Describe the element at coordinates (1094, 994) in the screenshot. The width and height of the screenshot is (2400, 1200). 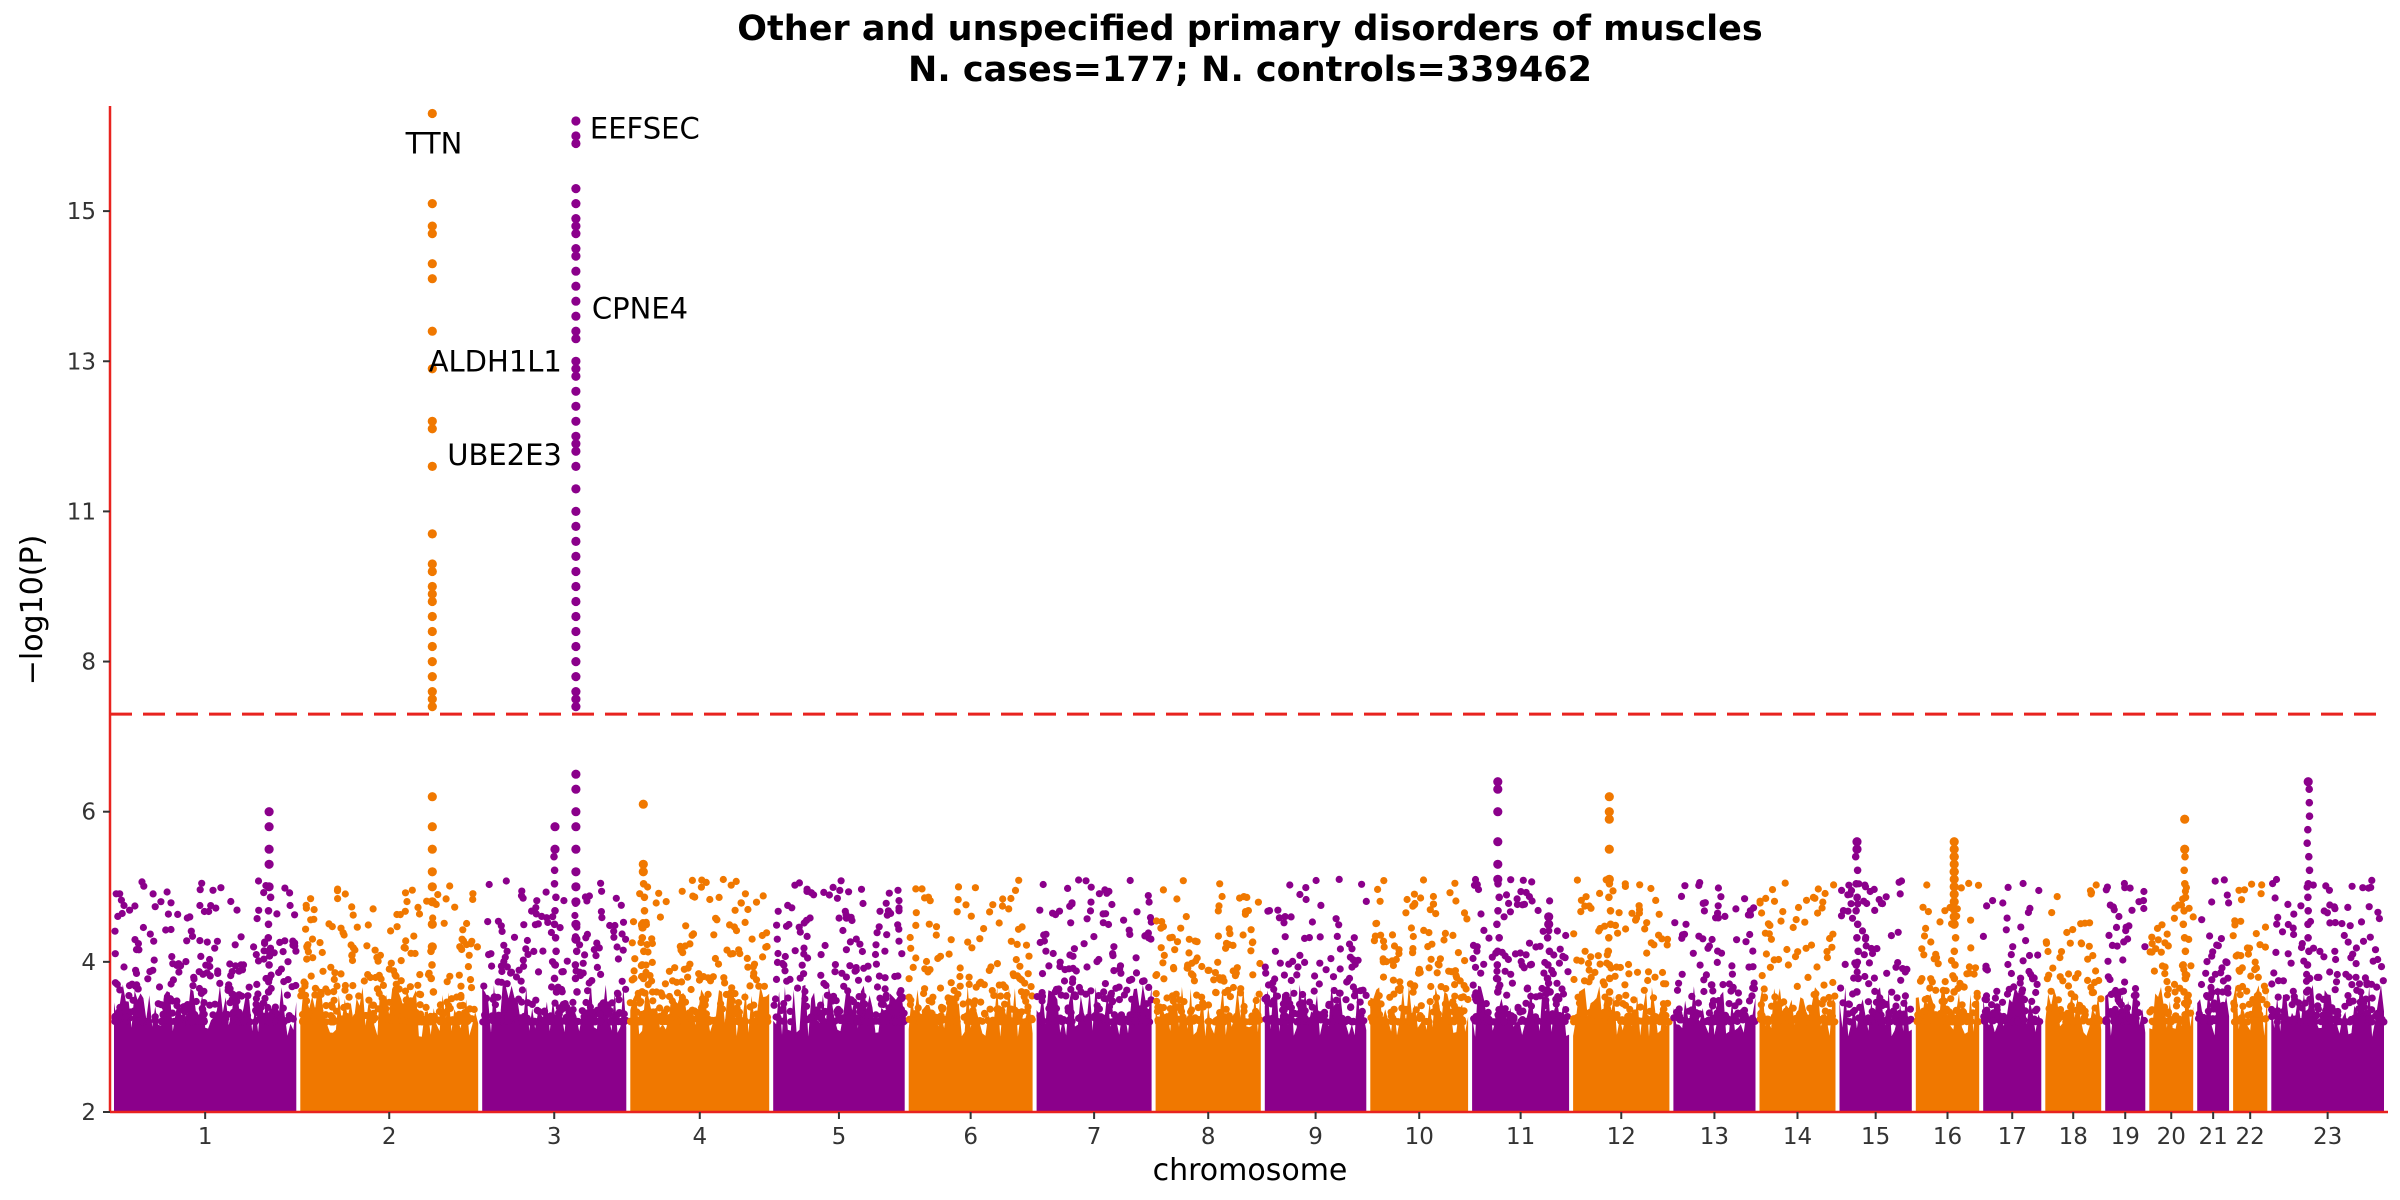
I see `chromosome-7-points` at that location.